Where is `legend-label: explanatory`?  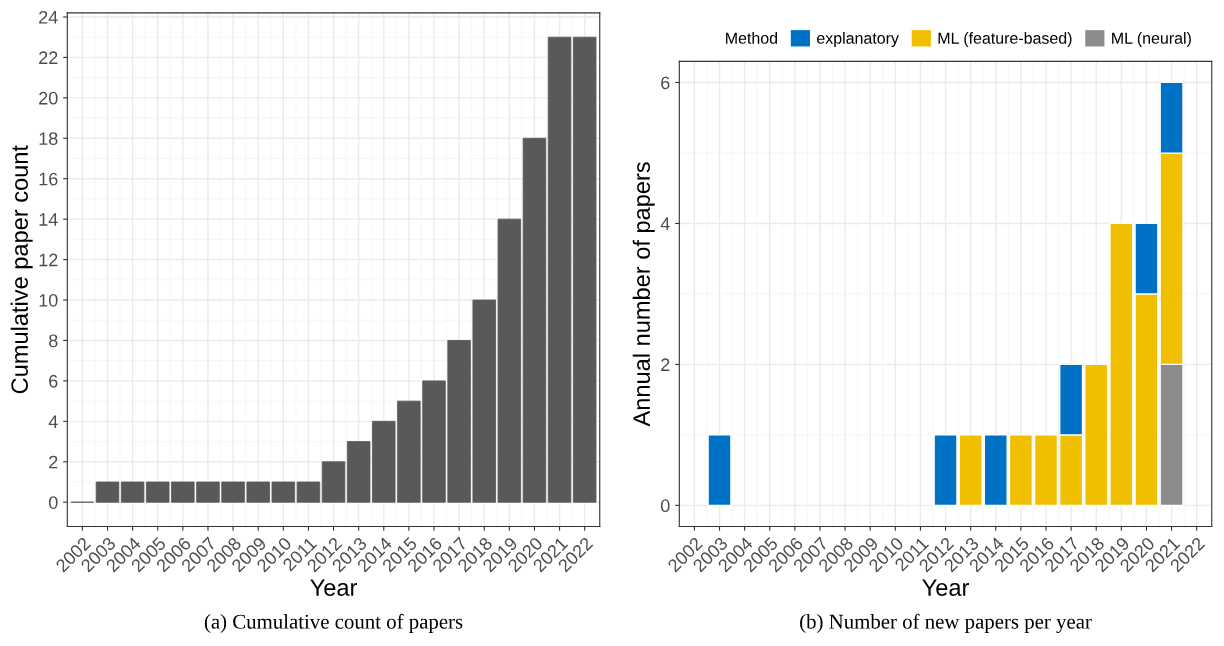 legend-label: explanatory is located at coordinates (858, 39).